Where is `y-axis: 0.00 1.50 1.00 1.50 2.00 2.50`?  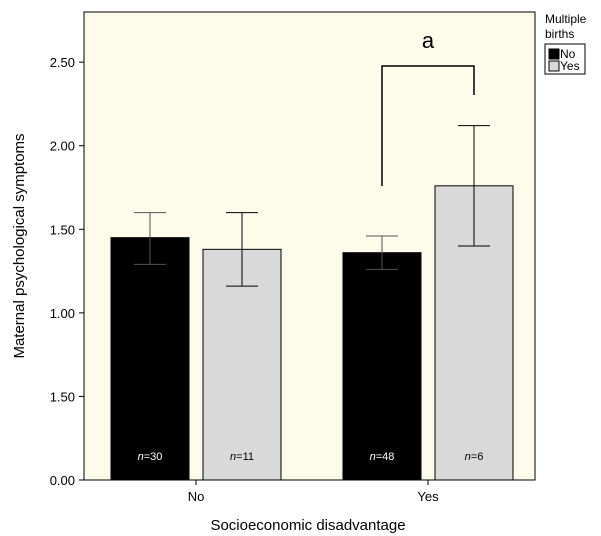
y-axis: 0.00 1.50 1.00 1.50 2.00 2.50 is located at coordinates (67, 271).